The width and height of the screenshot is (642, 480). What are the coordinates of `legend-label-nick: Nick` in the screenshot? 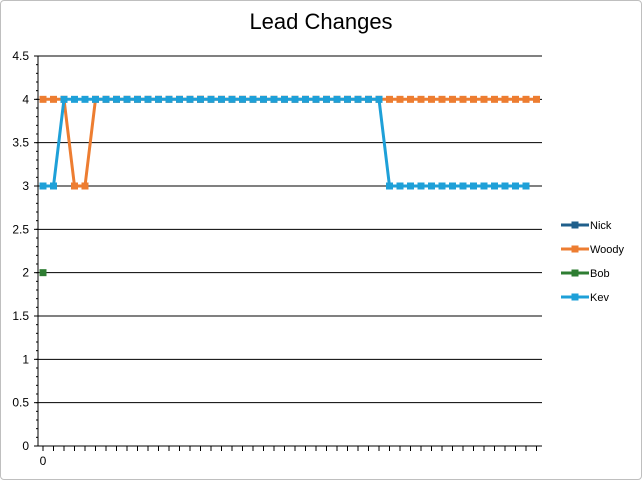 It's located at (601, 226).